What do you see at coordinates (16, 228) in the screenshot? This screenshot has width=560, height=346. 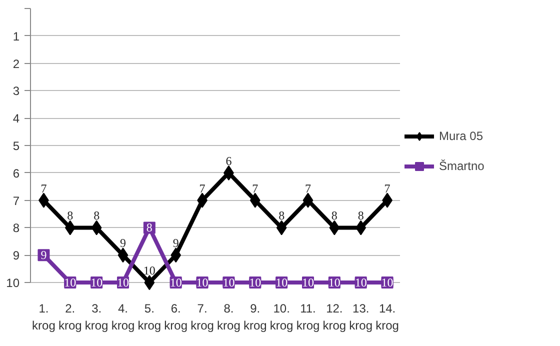 I see `y-tick-label: 8` at bounding box center [16, 228].